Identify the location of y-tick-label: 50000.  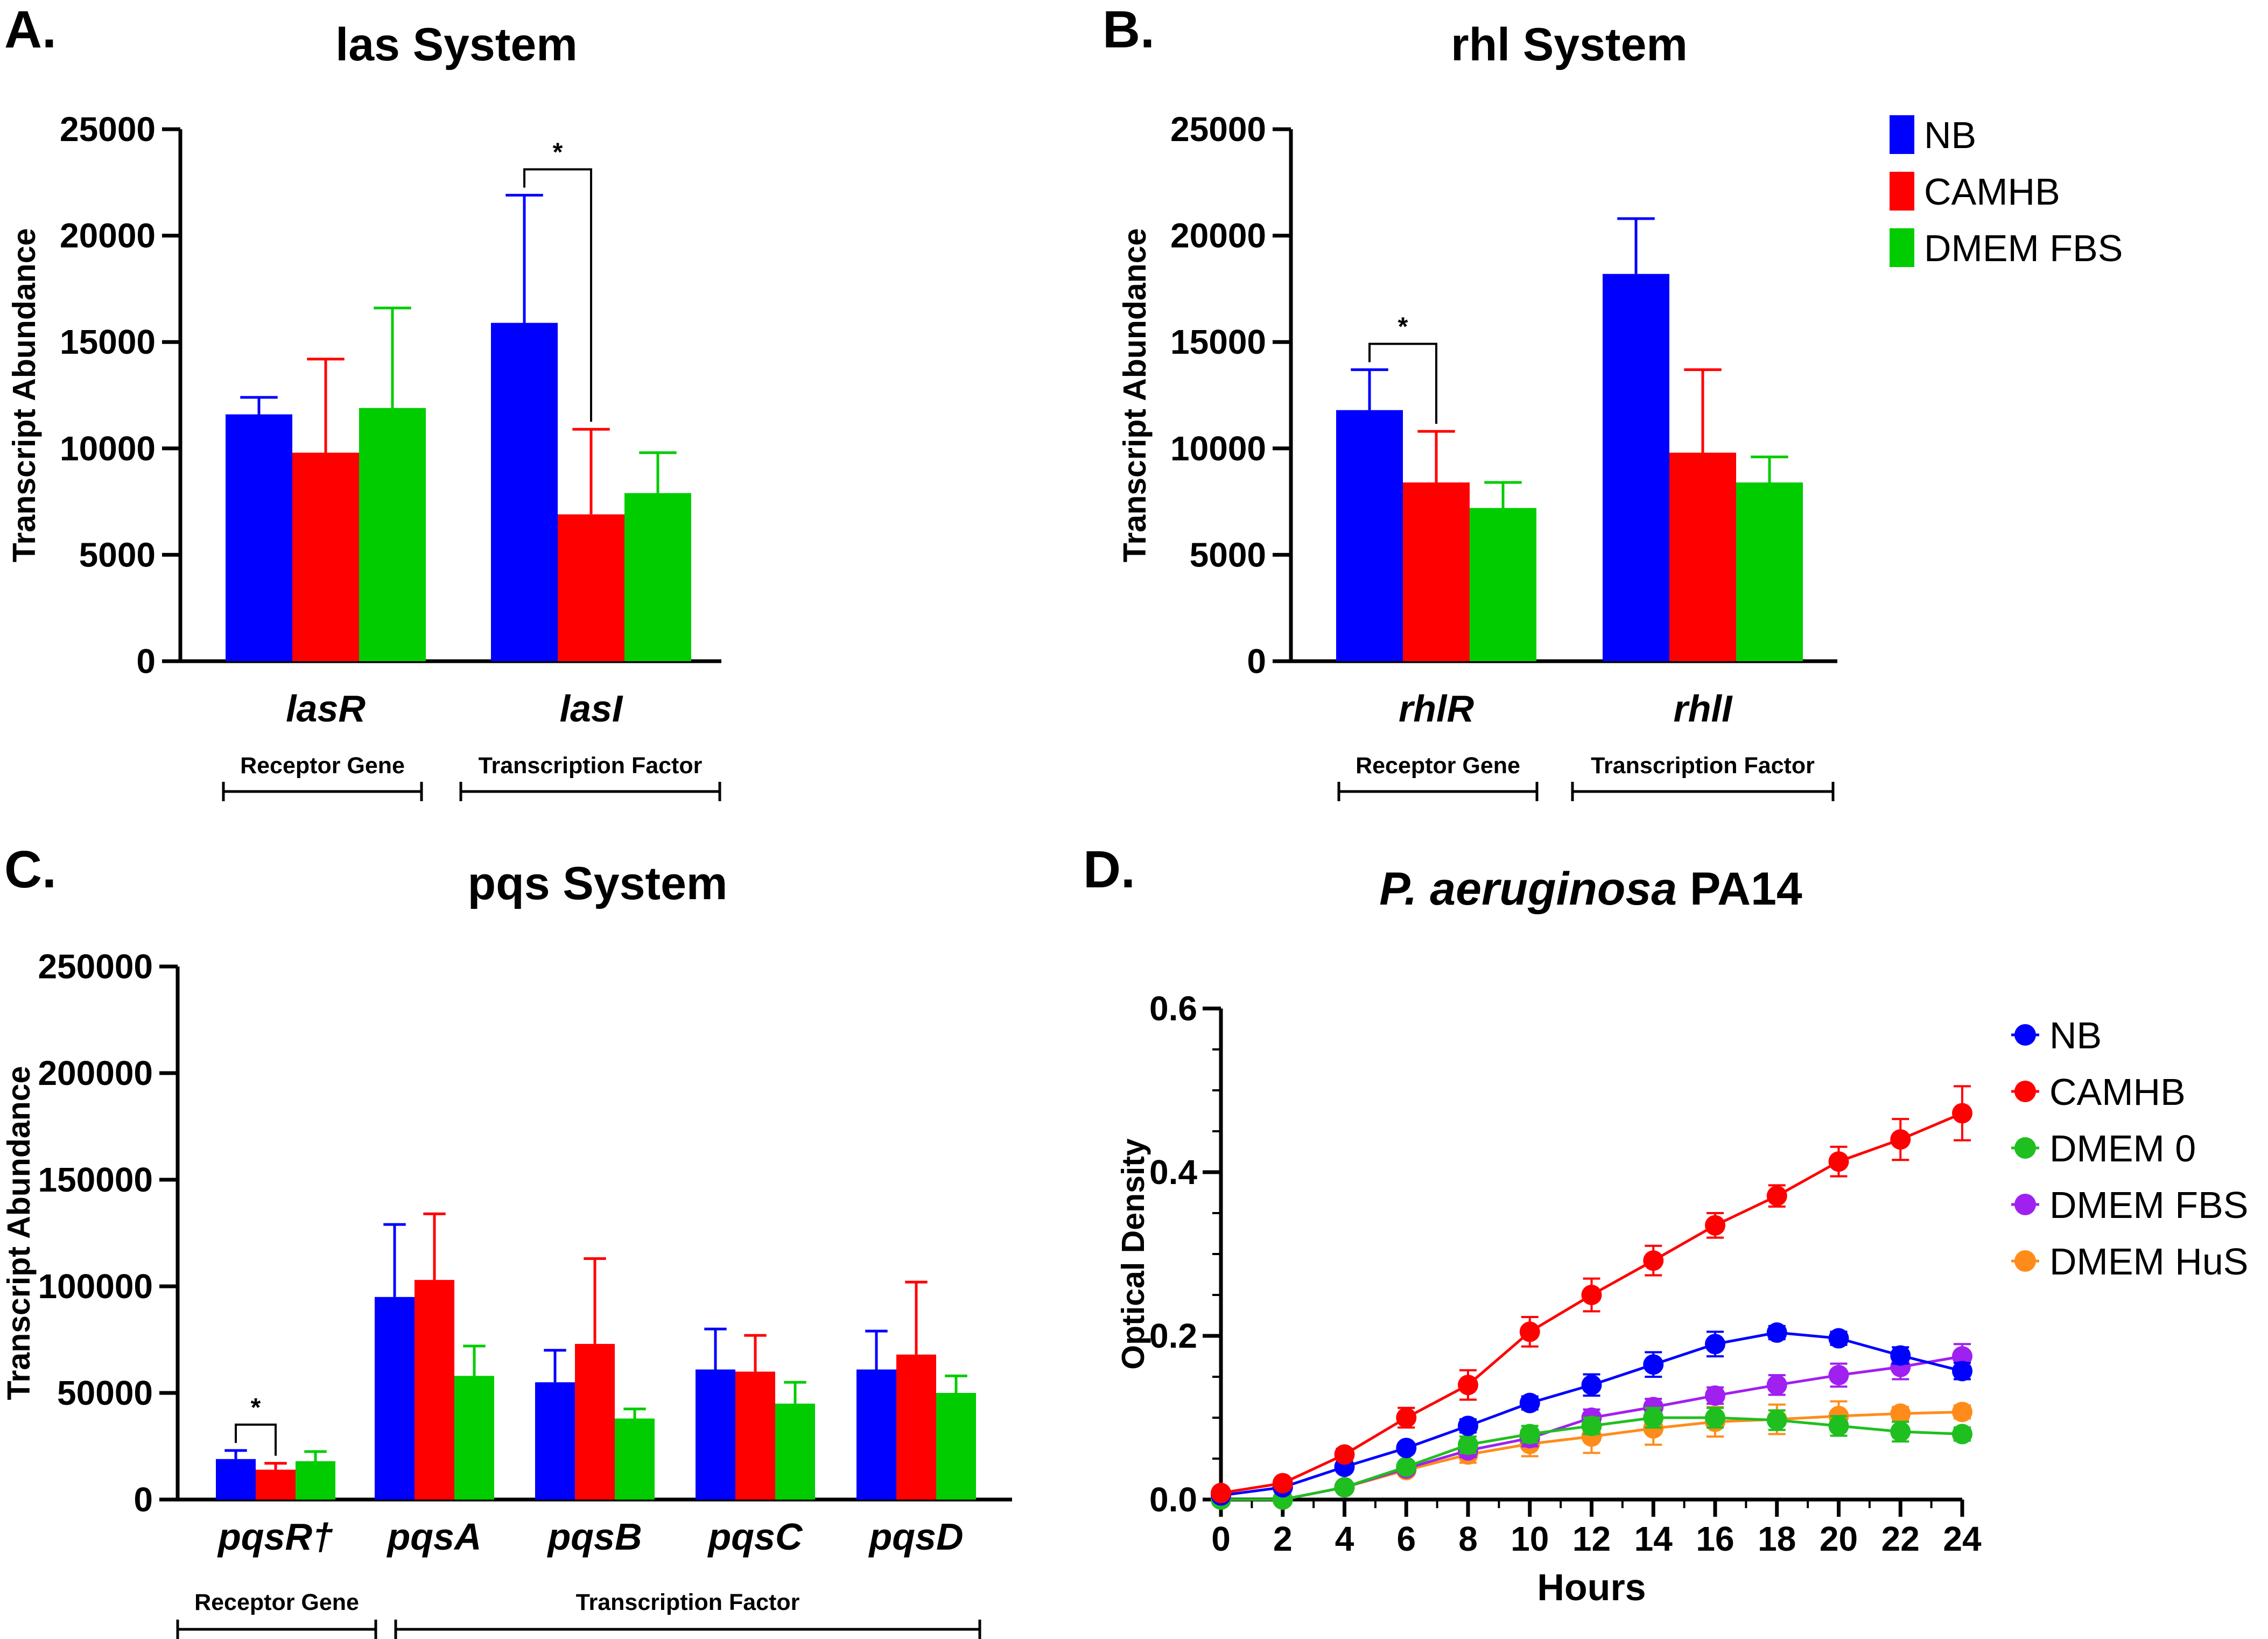
(105, 1393).